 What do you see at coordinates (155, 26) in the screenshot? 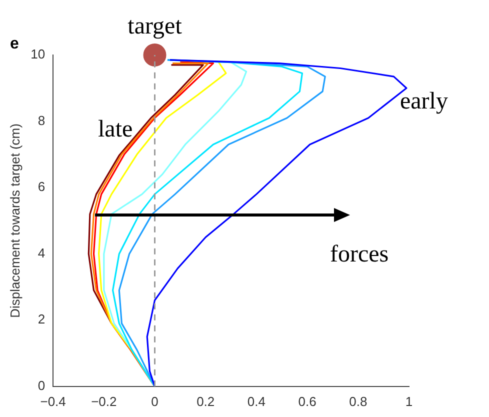
I see `annotation: target` at bounding box center [155, 26].